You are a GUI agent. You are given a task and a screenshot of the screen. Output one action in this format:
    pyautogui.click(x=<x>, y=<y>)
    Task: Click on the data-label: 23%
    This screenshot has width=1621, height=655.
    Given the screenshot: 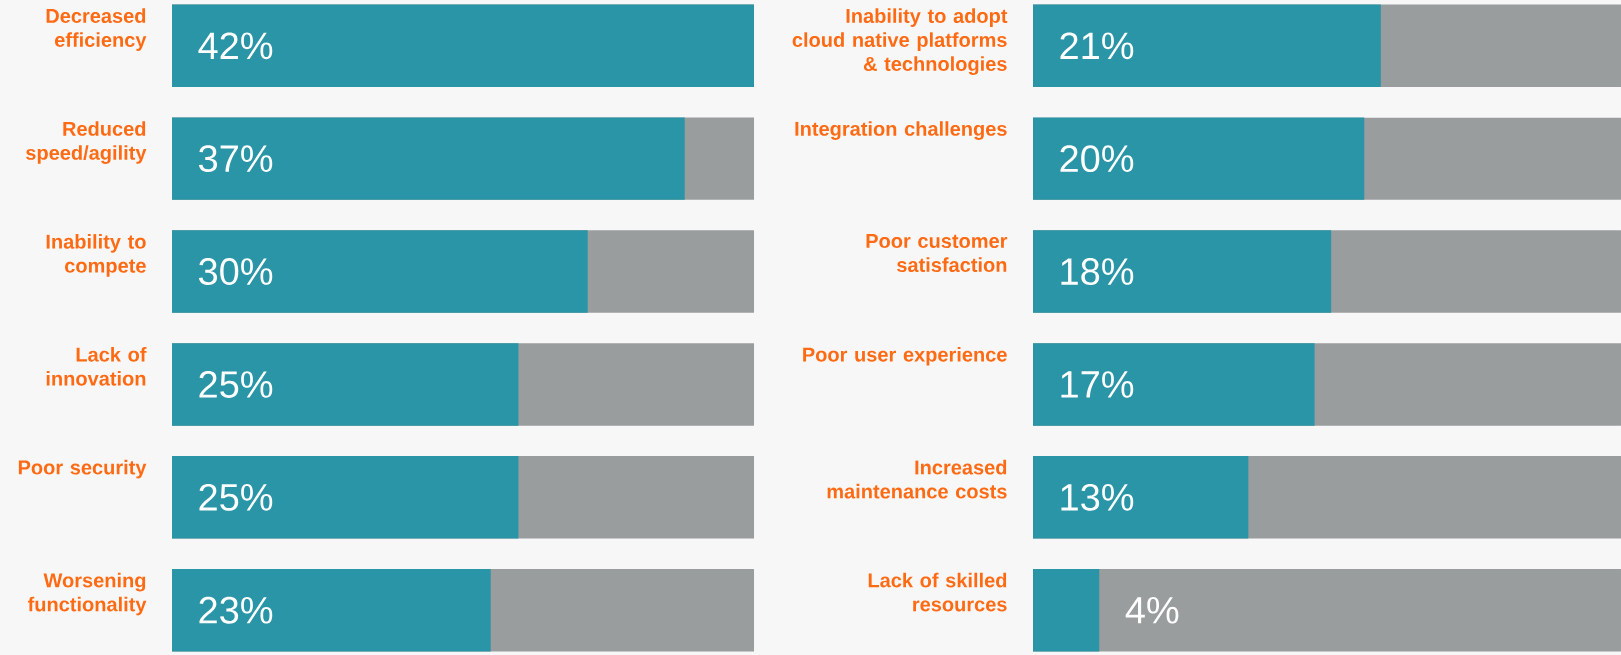 What is the action you would take?
    pyautogui.click(x=236, y=610)
    